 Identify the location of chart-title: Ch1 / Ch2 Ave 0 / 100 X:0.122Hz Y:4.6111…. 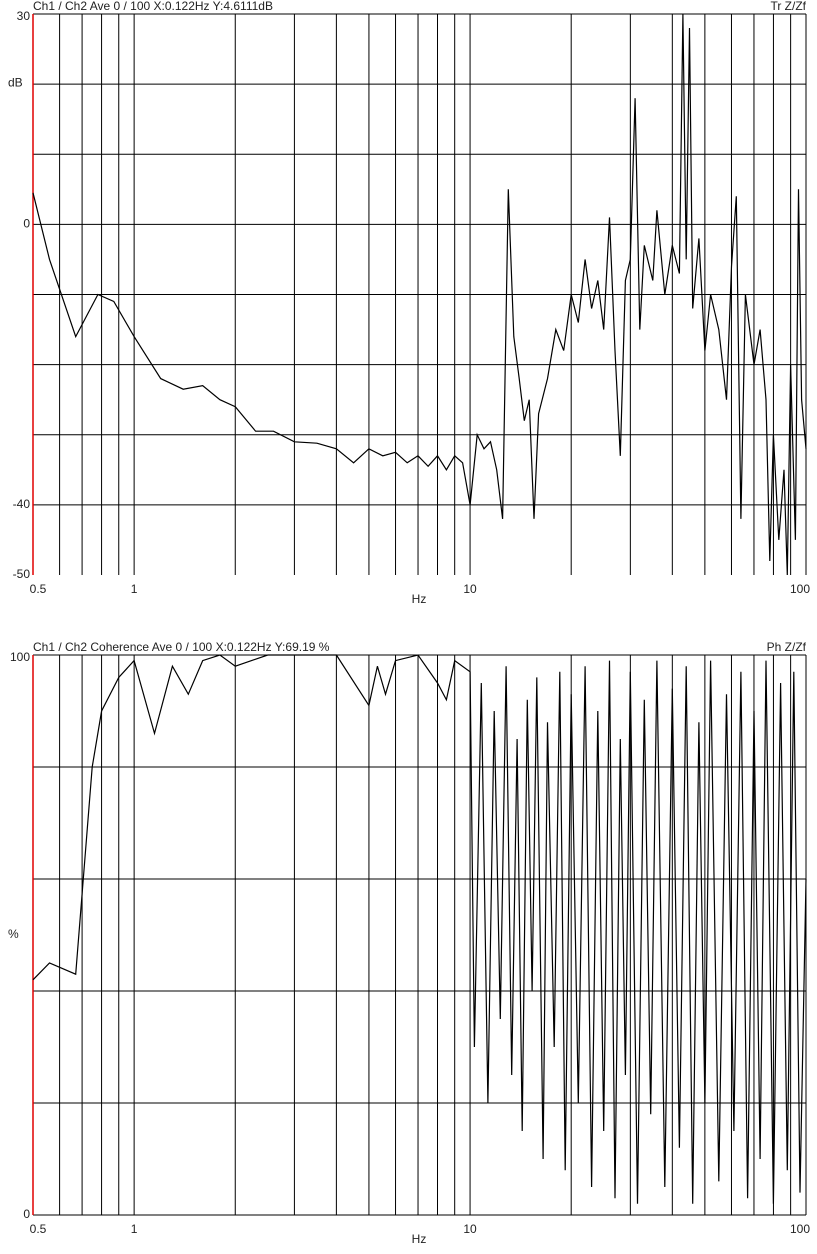
(153, 6).